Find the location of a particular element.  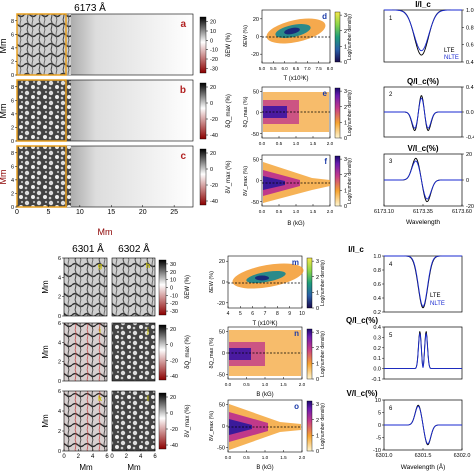

scatter-d-xtick-label: 5.0 is located at coordinates (262, 68).